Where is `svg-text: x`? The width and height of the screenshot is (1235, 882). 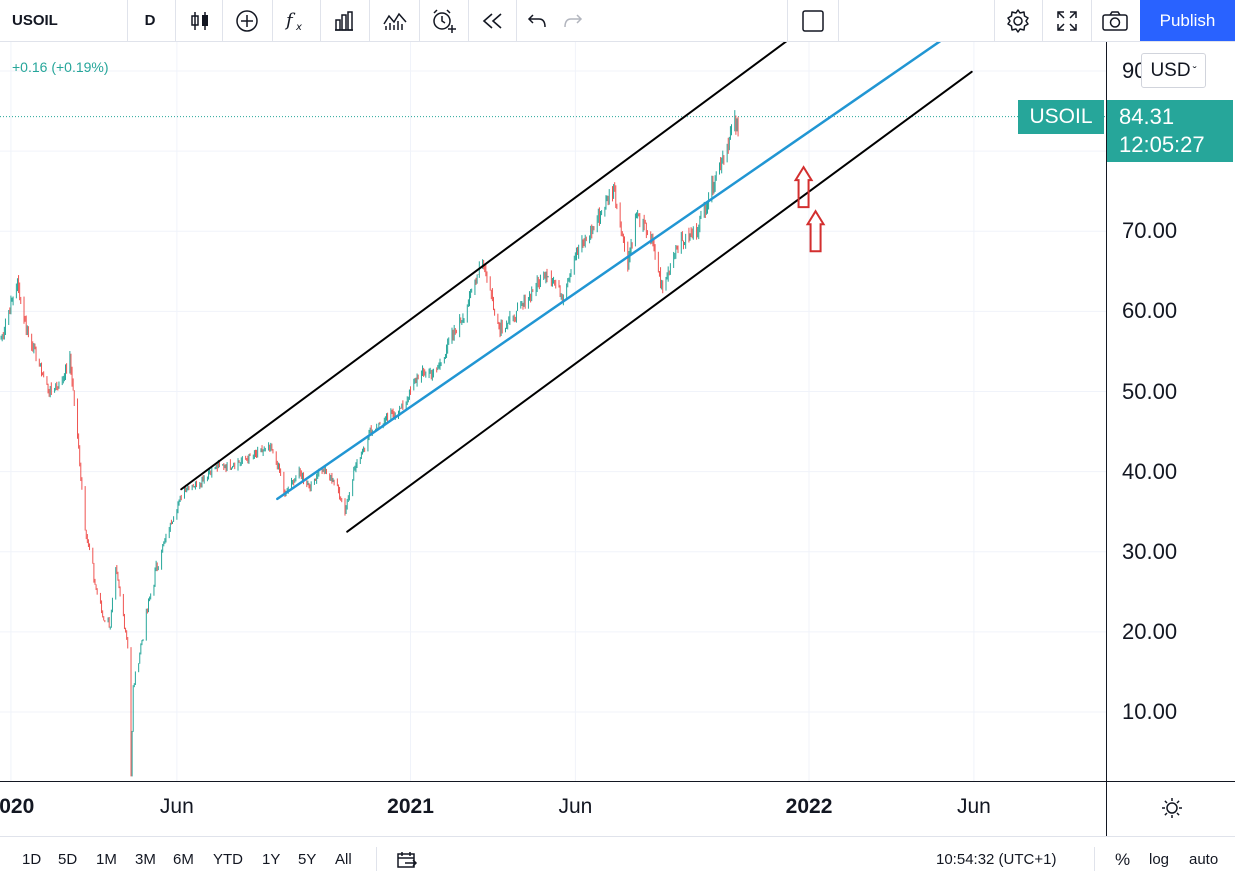
svg-text: x is located at coordinates (298, 27).